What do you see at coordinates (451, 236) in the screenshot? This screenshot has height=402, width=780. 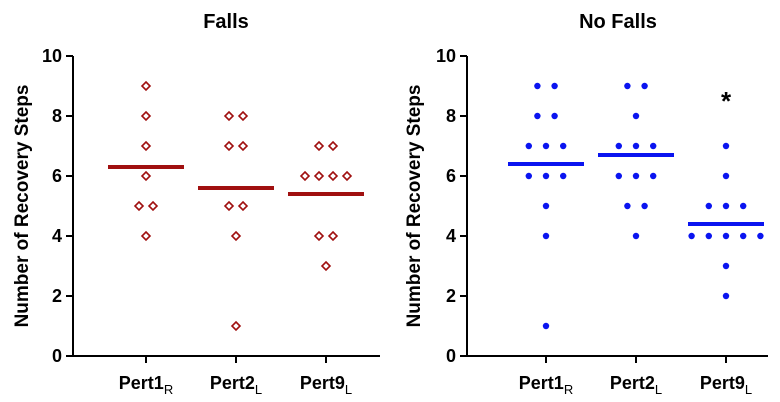 I see `no-falls-y-tick-label: 4` at bounding box center [451, 236].